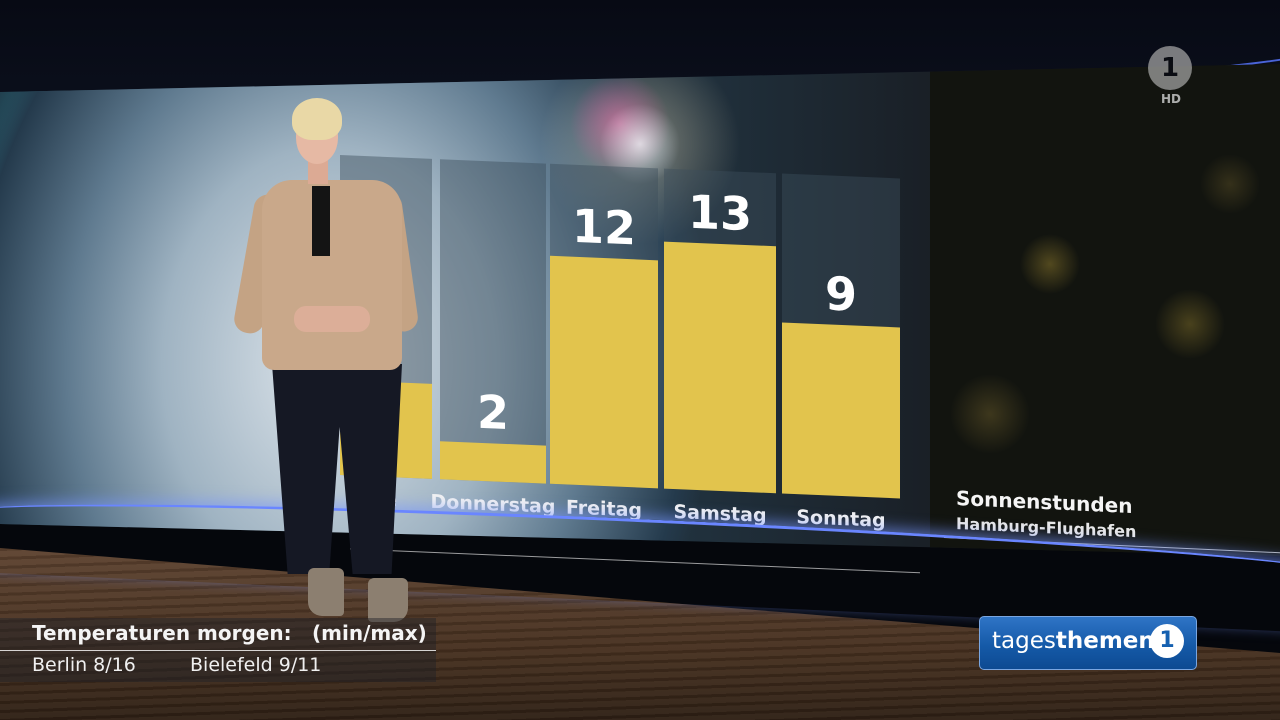  What do you see at coordinates (719, 213) in the screenshot?
I see `chart-bar-value: 13` at bounding box center [719, 213].